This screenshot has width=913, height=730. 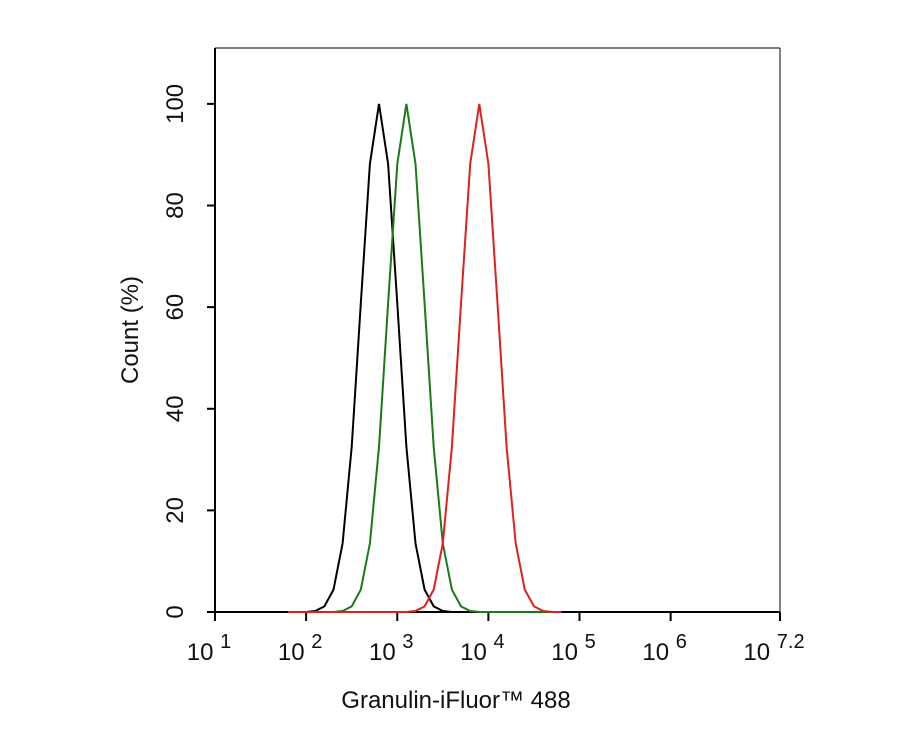 What do you see at coordinates (175, 408) in the screenshot?
I see `y-tick-label: 40` at bounding box center [175, 408].